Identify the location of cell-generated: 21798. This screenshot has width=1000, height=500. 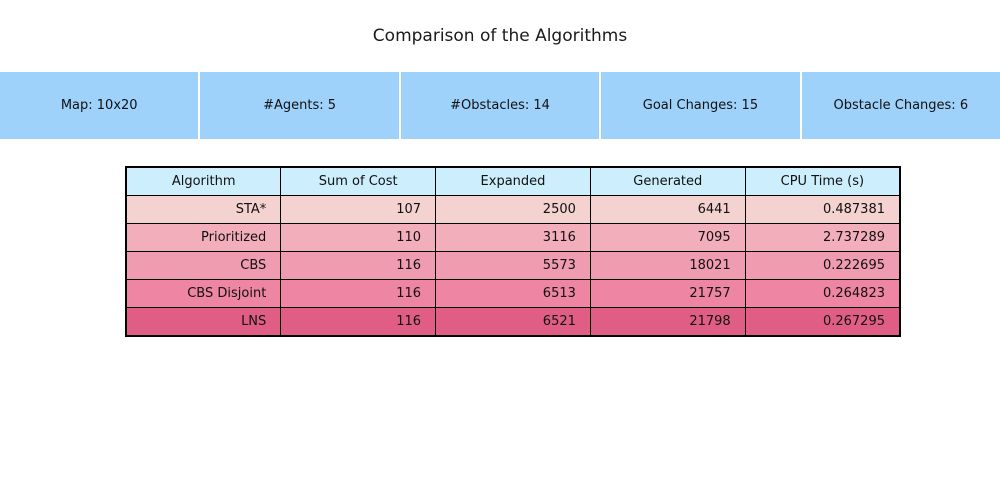
(667, 322).